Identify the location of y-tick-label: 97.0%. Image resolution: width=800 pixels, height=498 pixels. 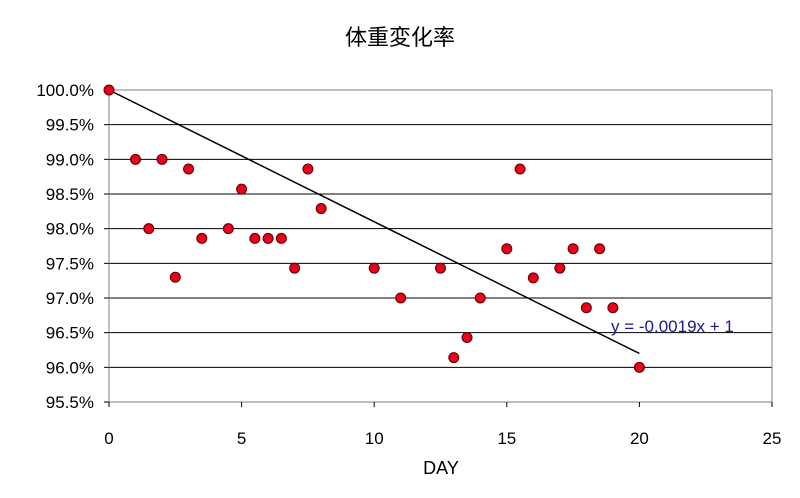
(70, 298).